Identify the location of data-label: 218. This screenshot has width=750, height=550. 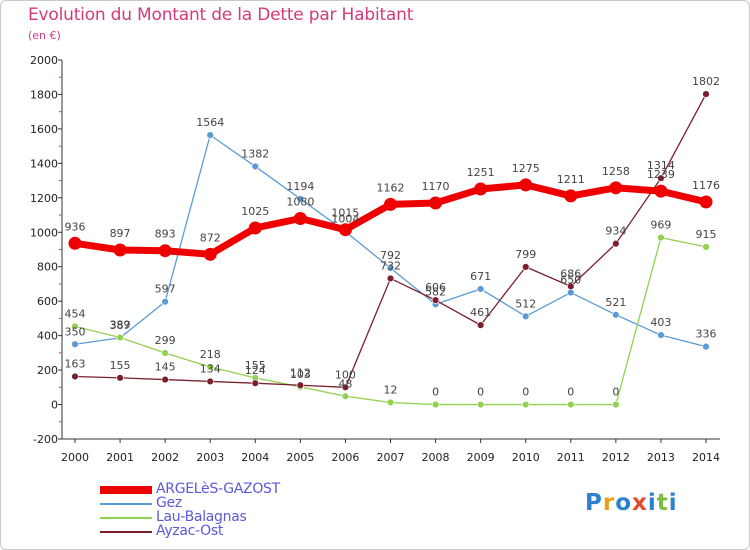
(210, 354).